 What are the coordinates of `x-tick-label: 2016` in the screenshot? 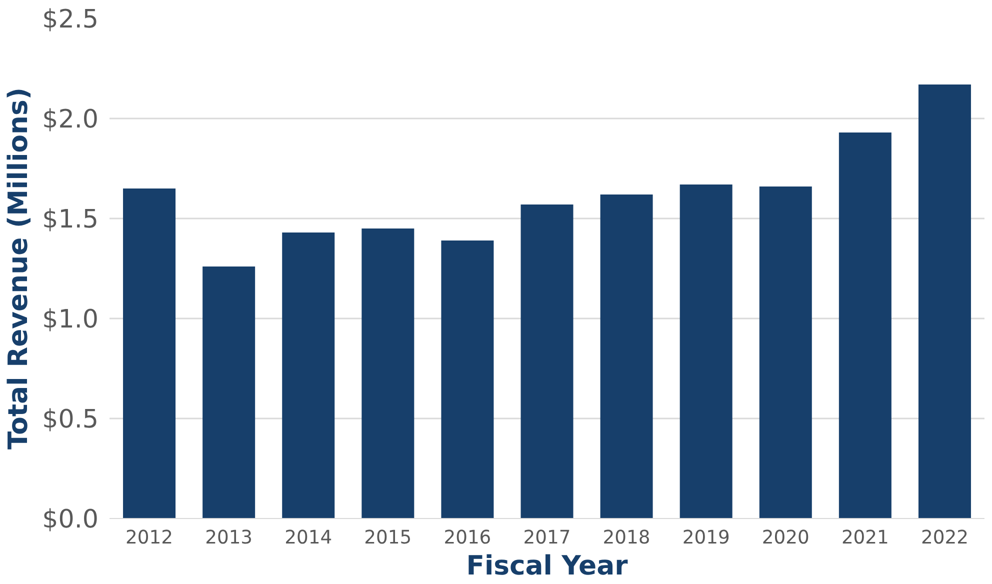 It's located at (468, 538).